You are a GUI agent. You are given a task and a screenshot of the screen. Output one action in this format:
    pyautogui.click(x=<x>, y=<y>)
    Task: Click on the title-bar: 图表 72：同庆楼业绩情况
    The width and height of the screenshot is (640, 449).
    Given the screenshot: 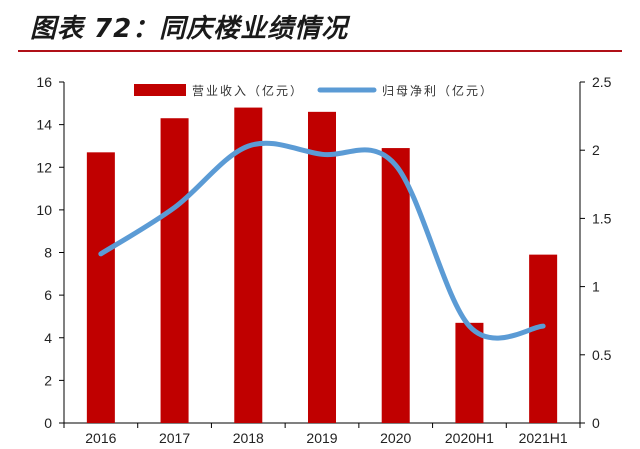 What is the action you would take?
    pyautogui.click(x=320, y=26)
    